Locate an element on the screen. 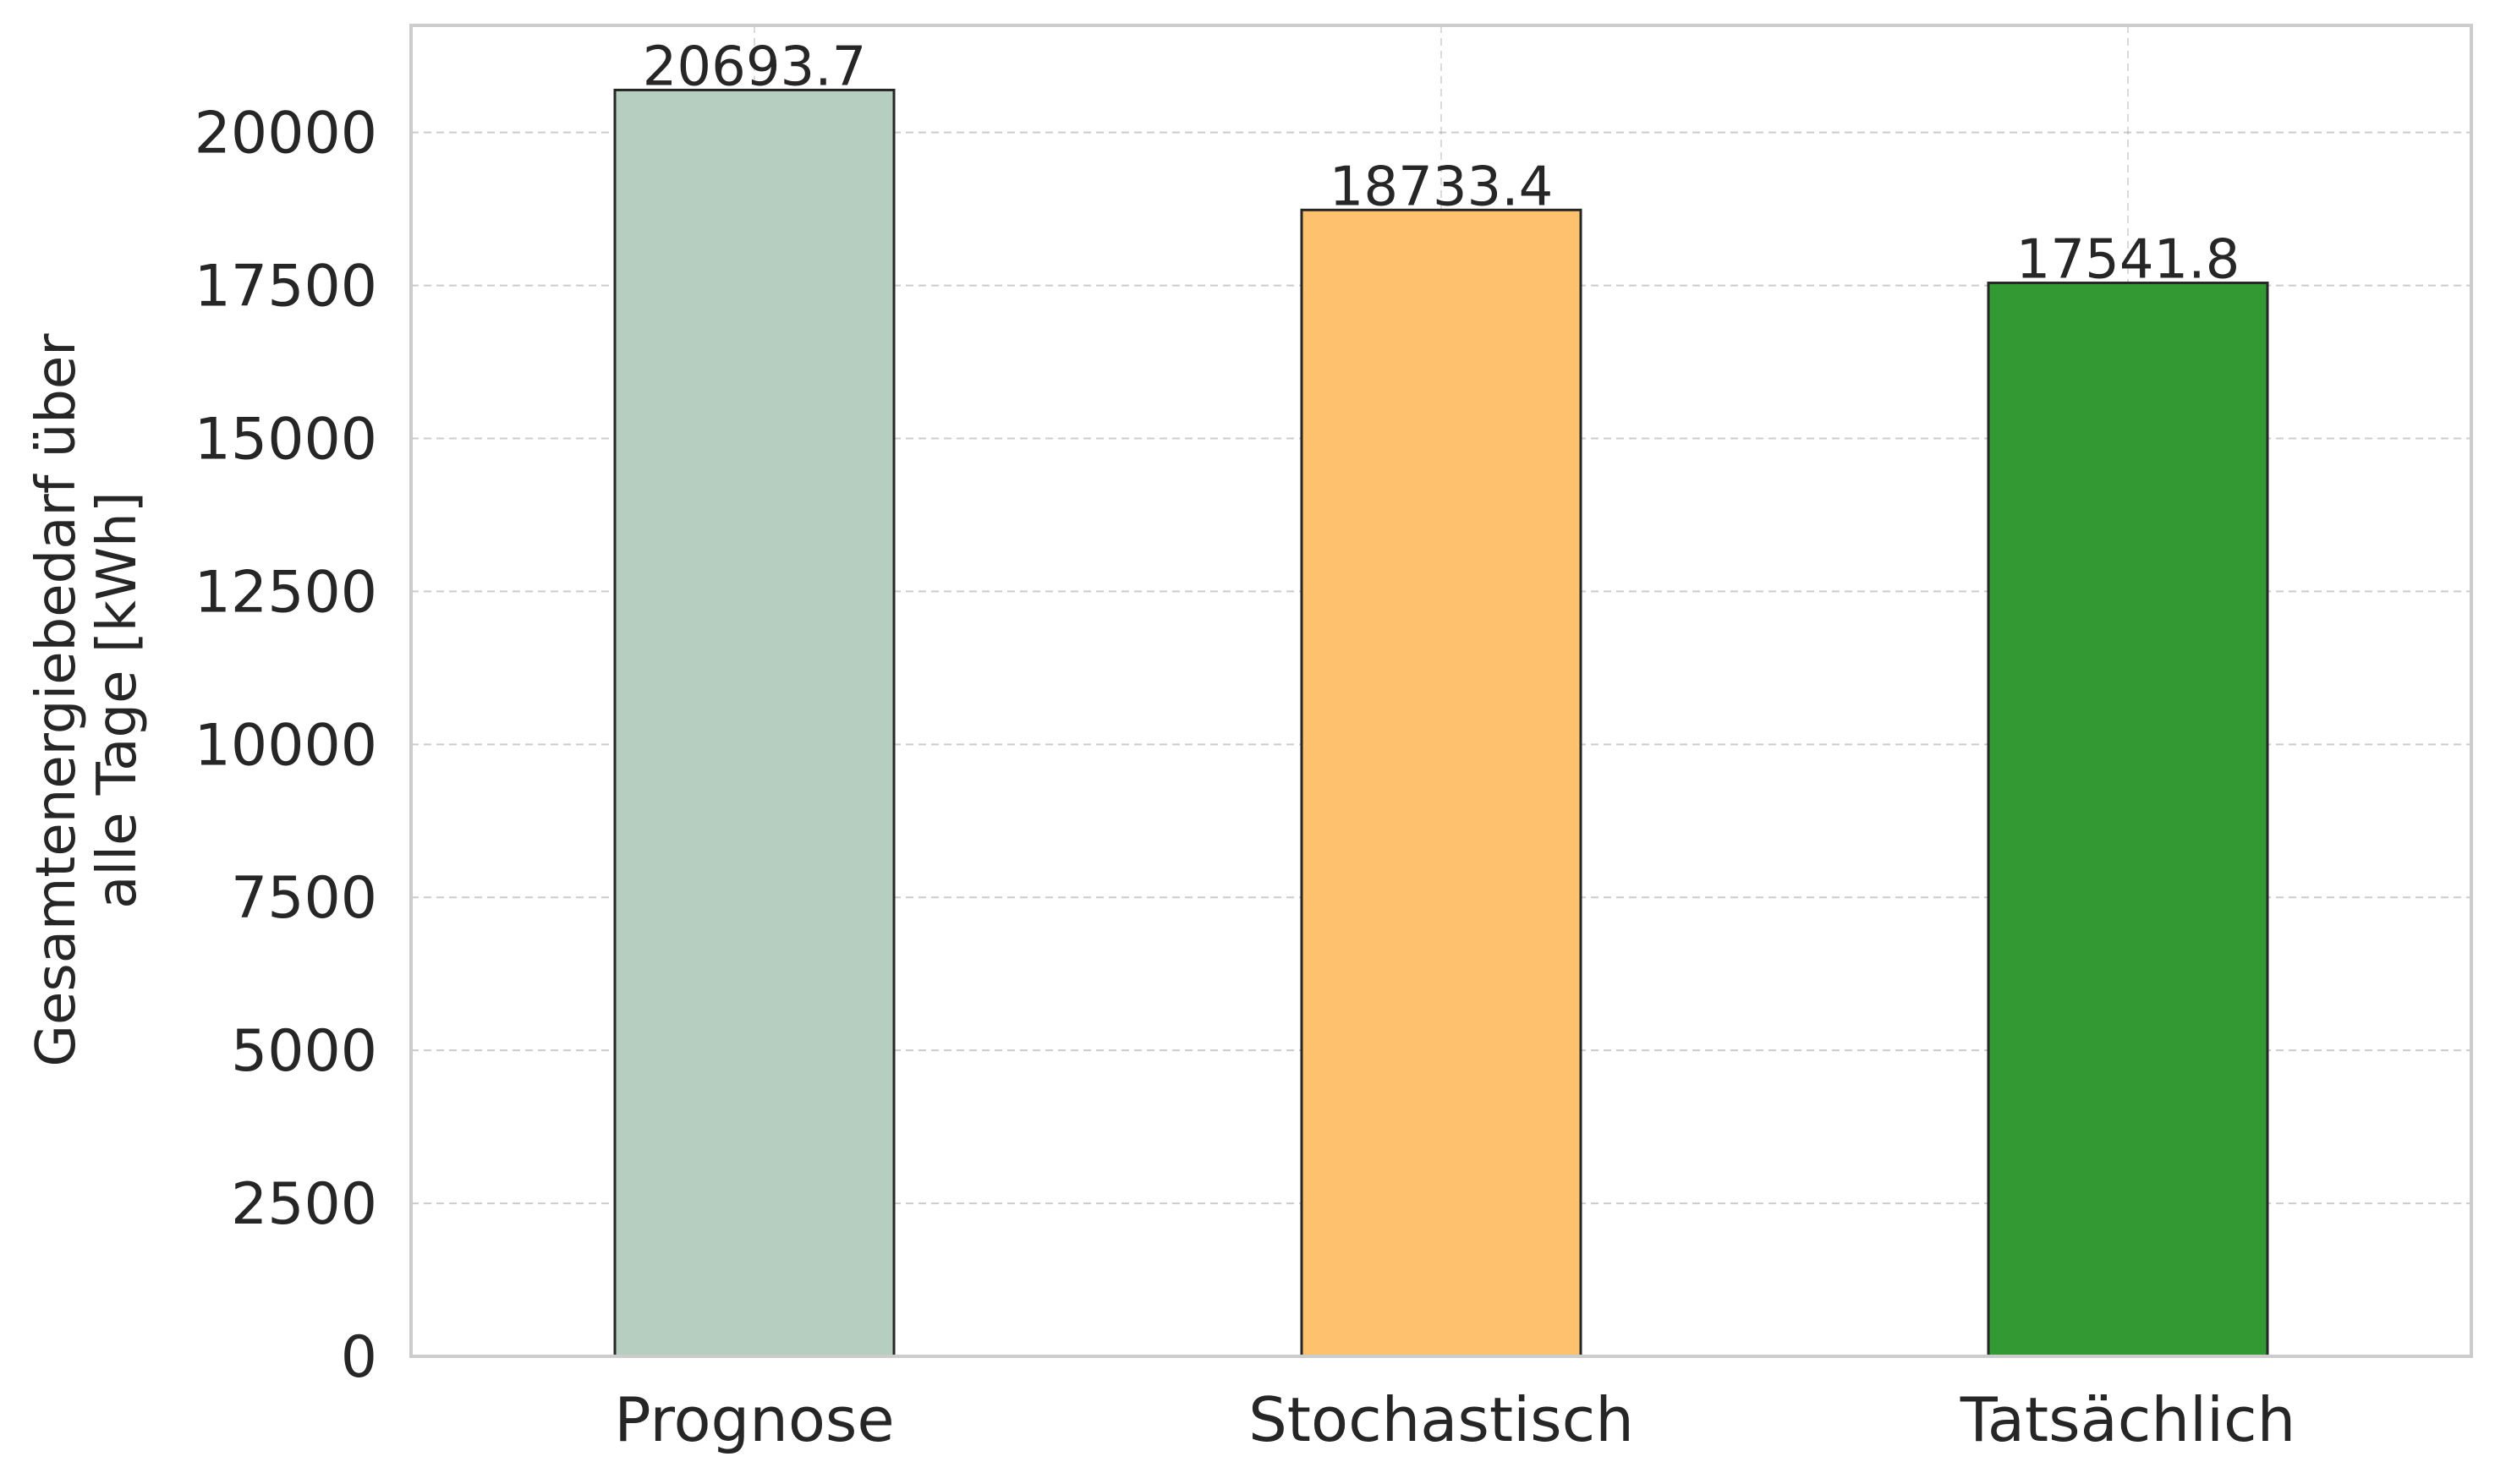 The height and width of the screenshot is (1484, 2495). bar-value-label: 20693.7 is located at coordinates (755, 67).